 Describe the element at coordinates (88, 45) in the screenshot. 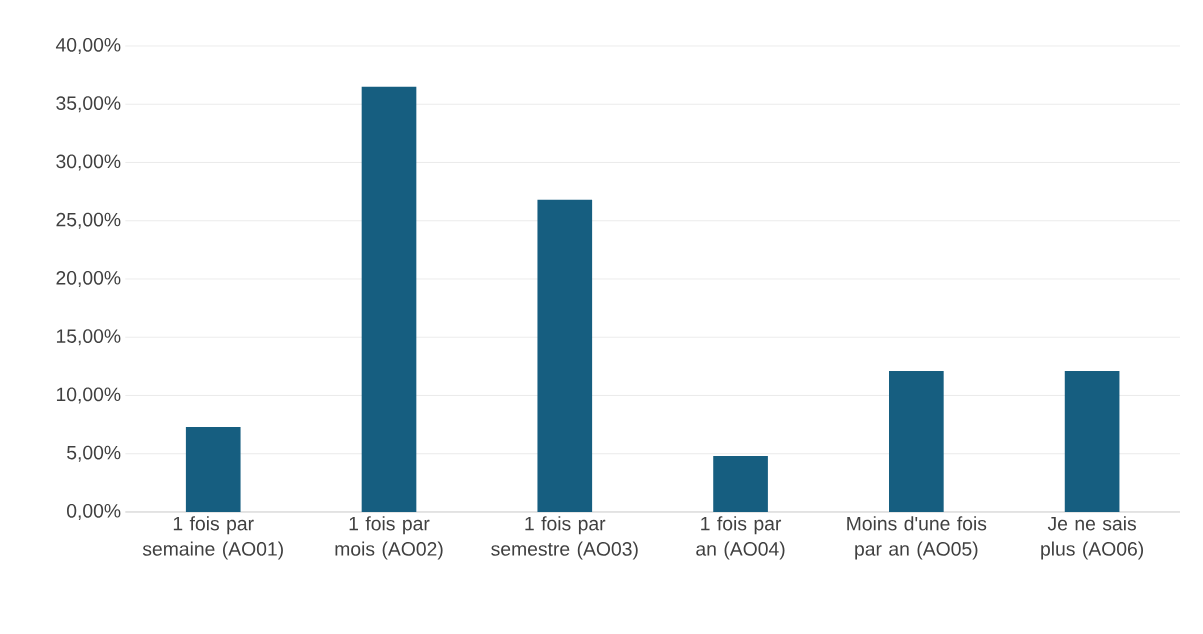

I see `y-tick-label: 40,00%` at that location.